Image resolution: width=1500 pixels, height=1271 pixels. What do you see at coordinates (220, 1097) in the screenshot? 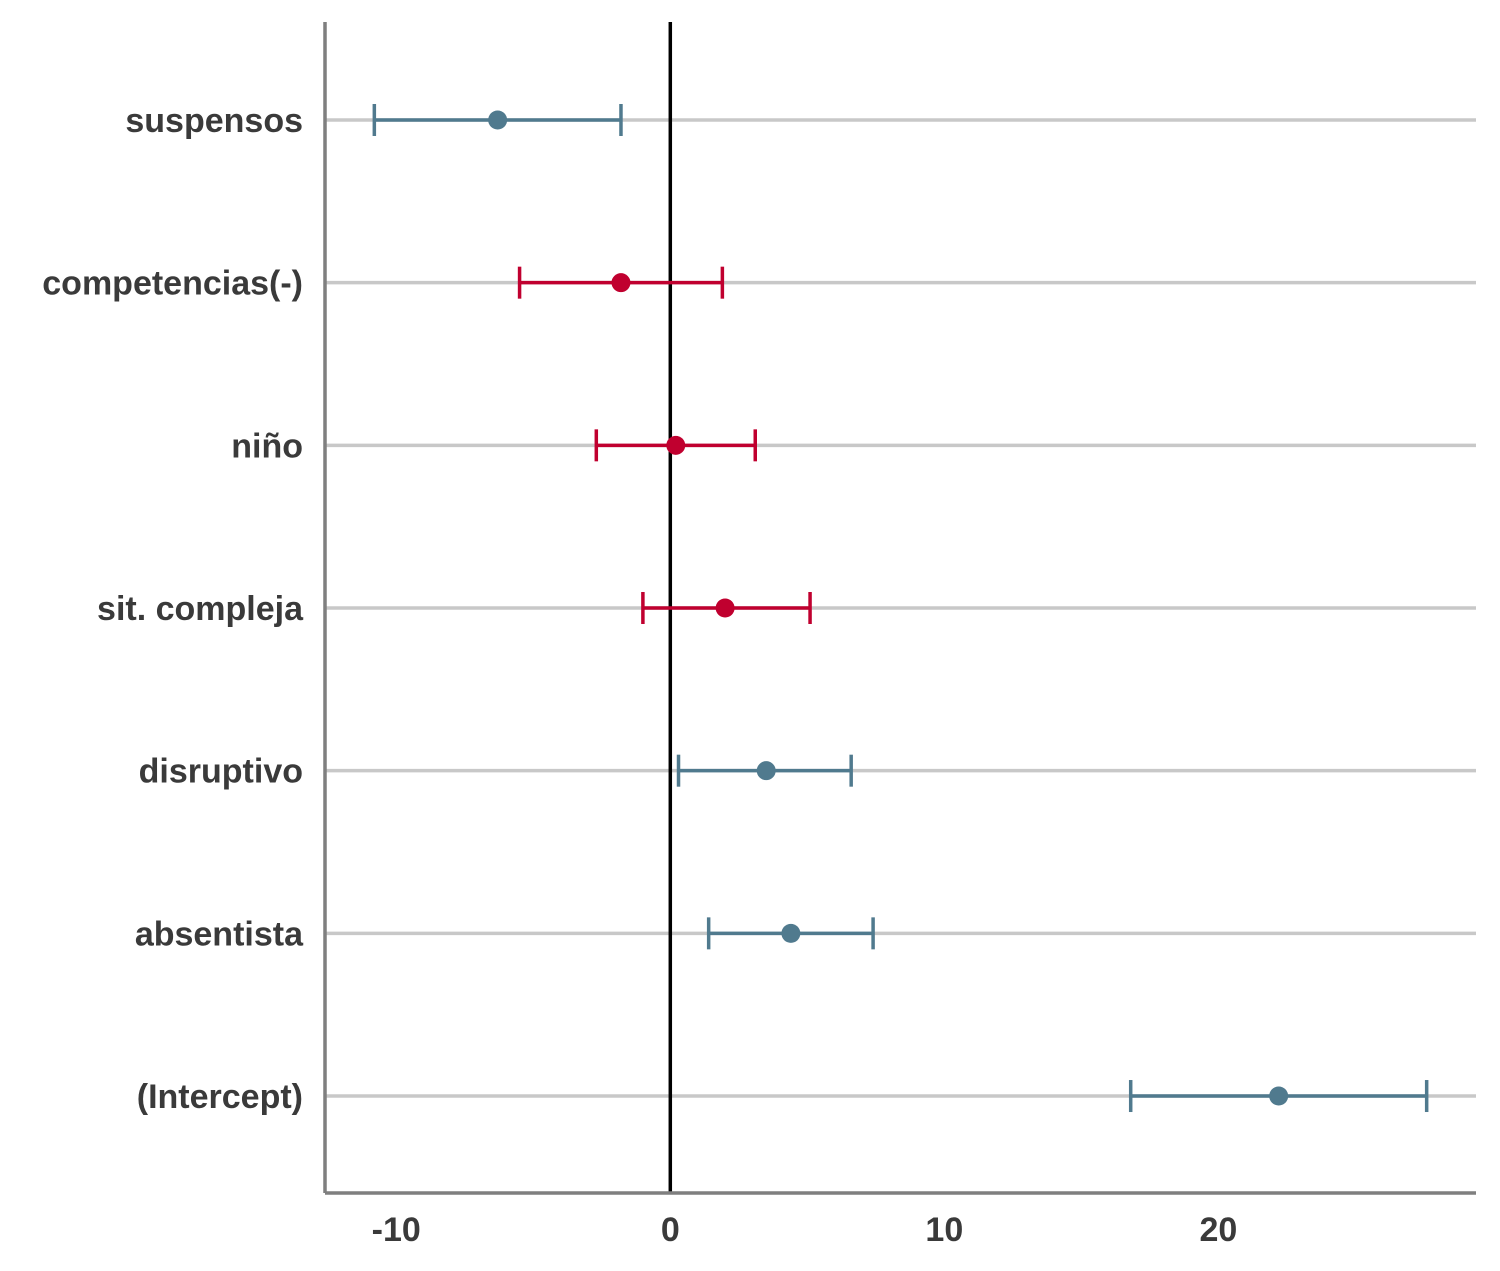
I see `category-label: (Intercept)` at bounding box center [220, 1097].